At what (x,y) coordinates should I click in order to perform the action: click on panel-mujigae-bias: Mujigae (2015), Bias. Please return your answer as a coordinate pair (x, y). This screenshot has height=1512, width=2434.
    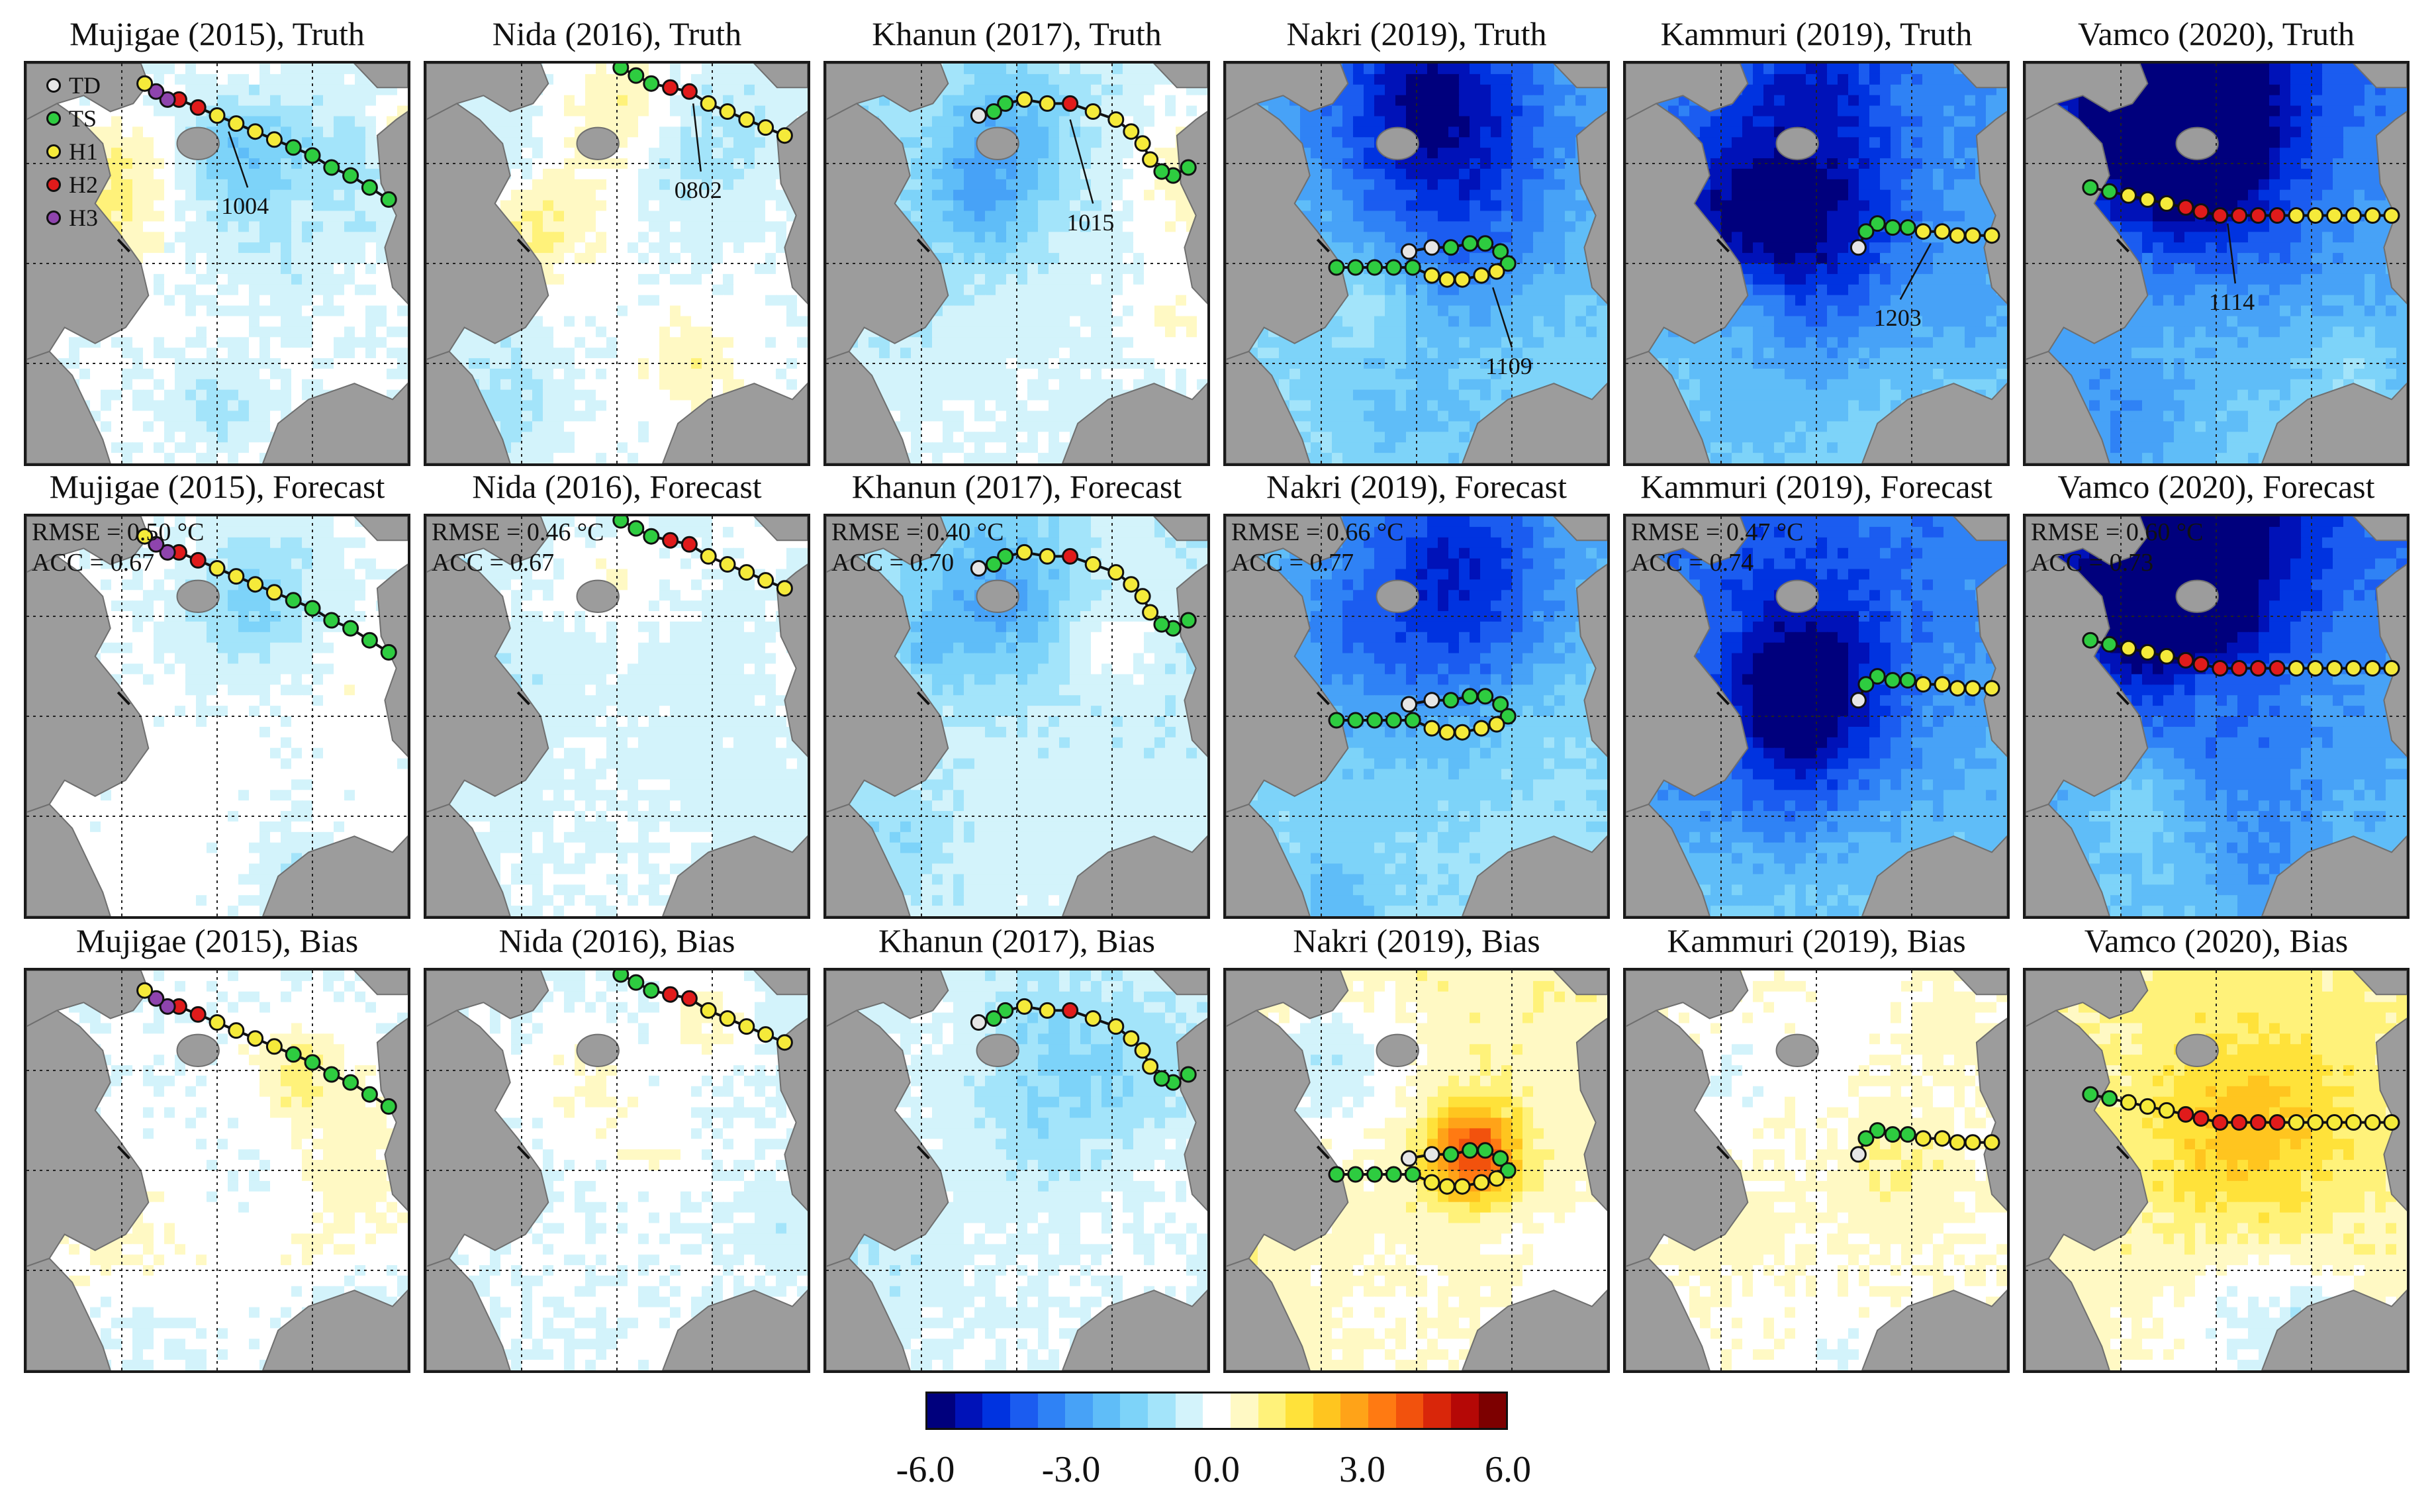
    Looking at the image, I should click on (217, 1148).